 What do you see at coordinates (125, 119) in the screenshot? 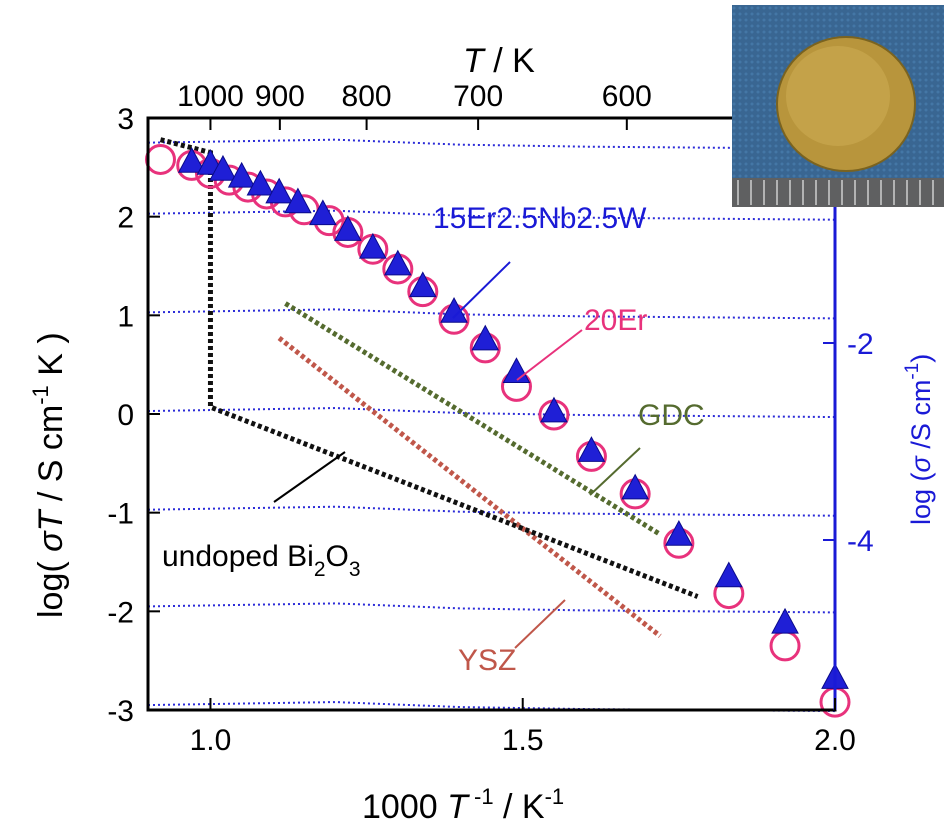
I see `y-tick-label-6: 3` at bounding box center [125, 119].